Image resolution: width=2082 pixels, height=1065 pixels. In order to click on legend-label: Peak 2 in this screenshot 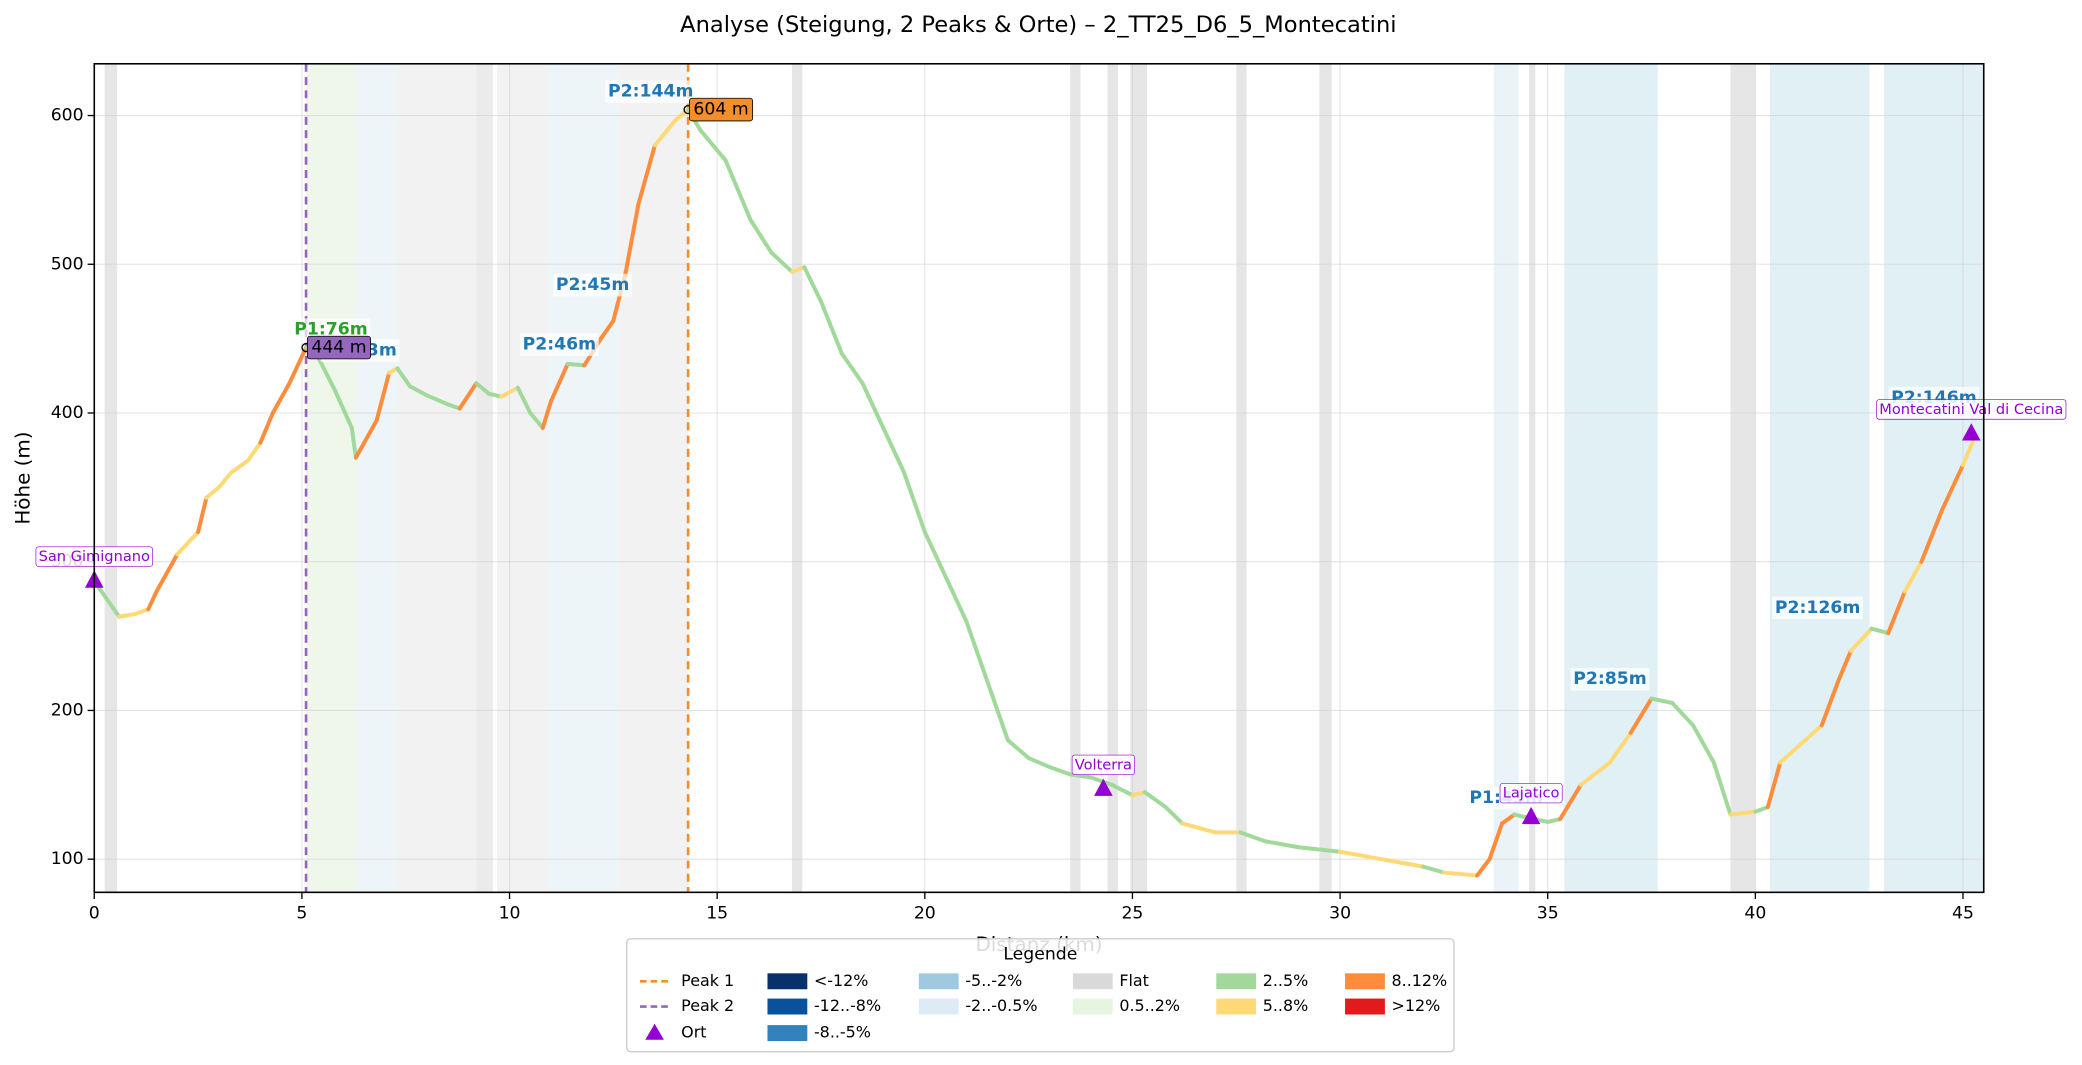, I will do `click(707, 1005)`.